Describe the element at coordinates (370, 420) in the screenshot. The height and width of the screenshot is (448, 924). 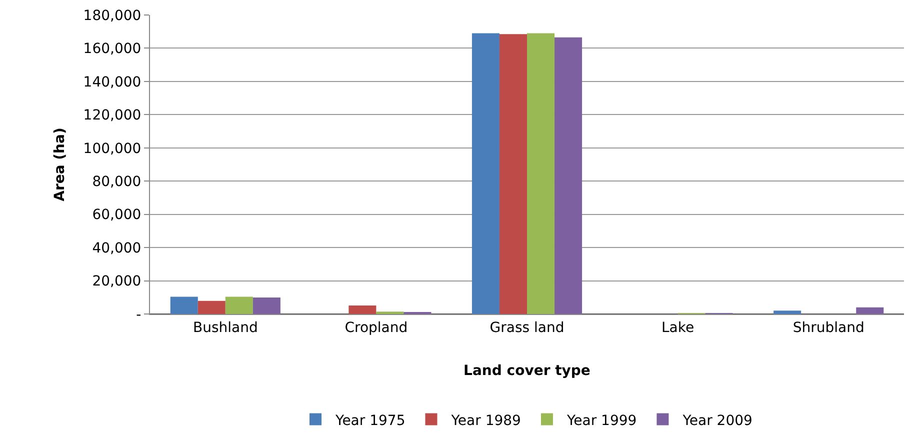
I see `legend-label: Year 1975` at that location.